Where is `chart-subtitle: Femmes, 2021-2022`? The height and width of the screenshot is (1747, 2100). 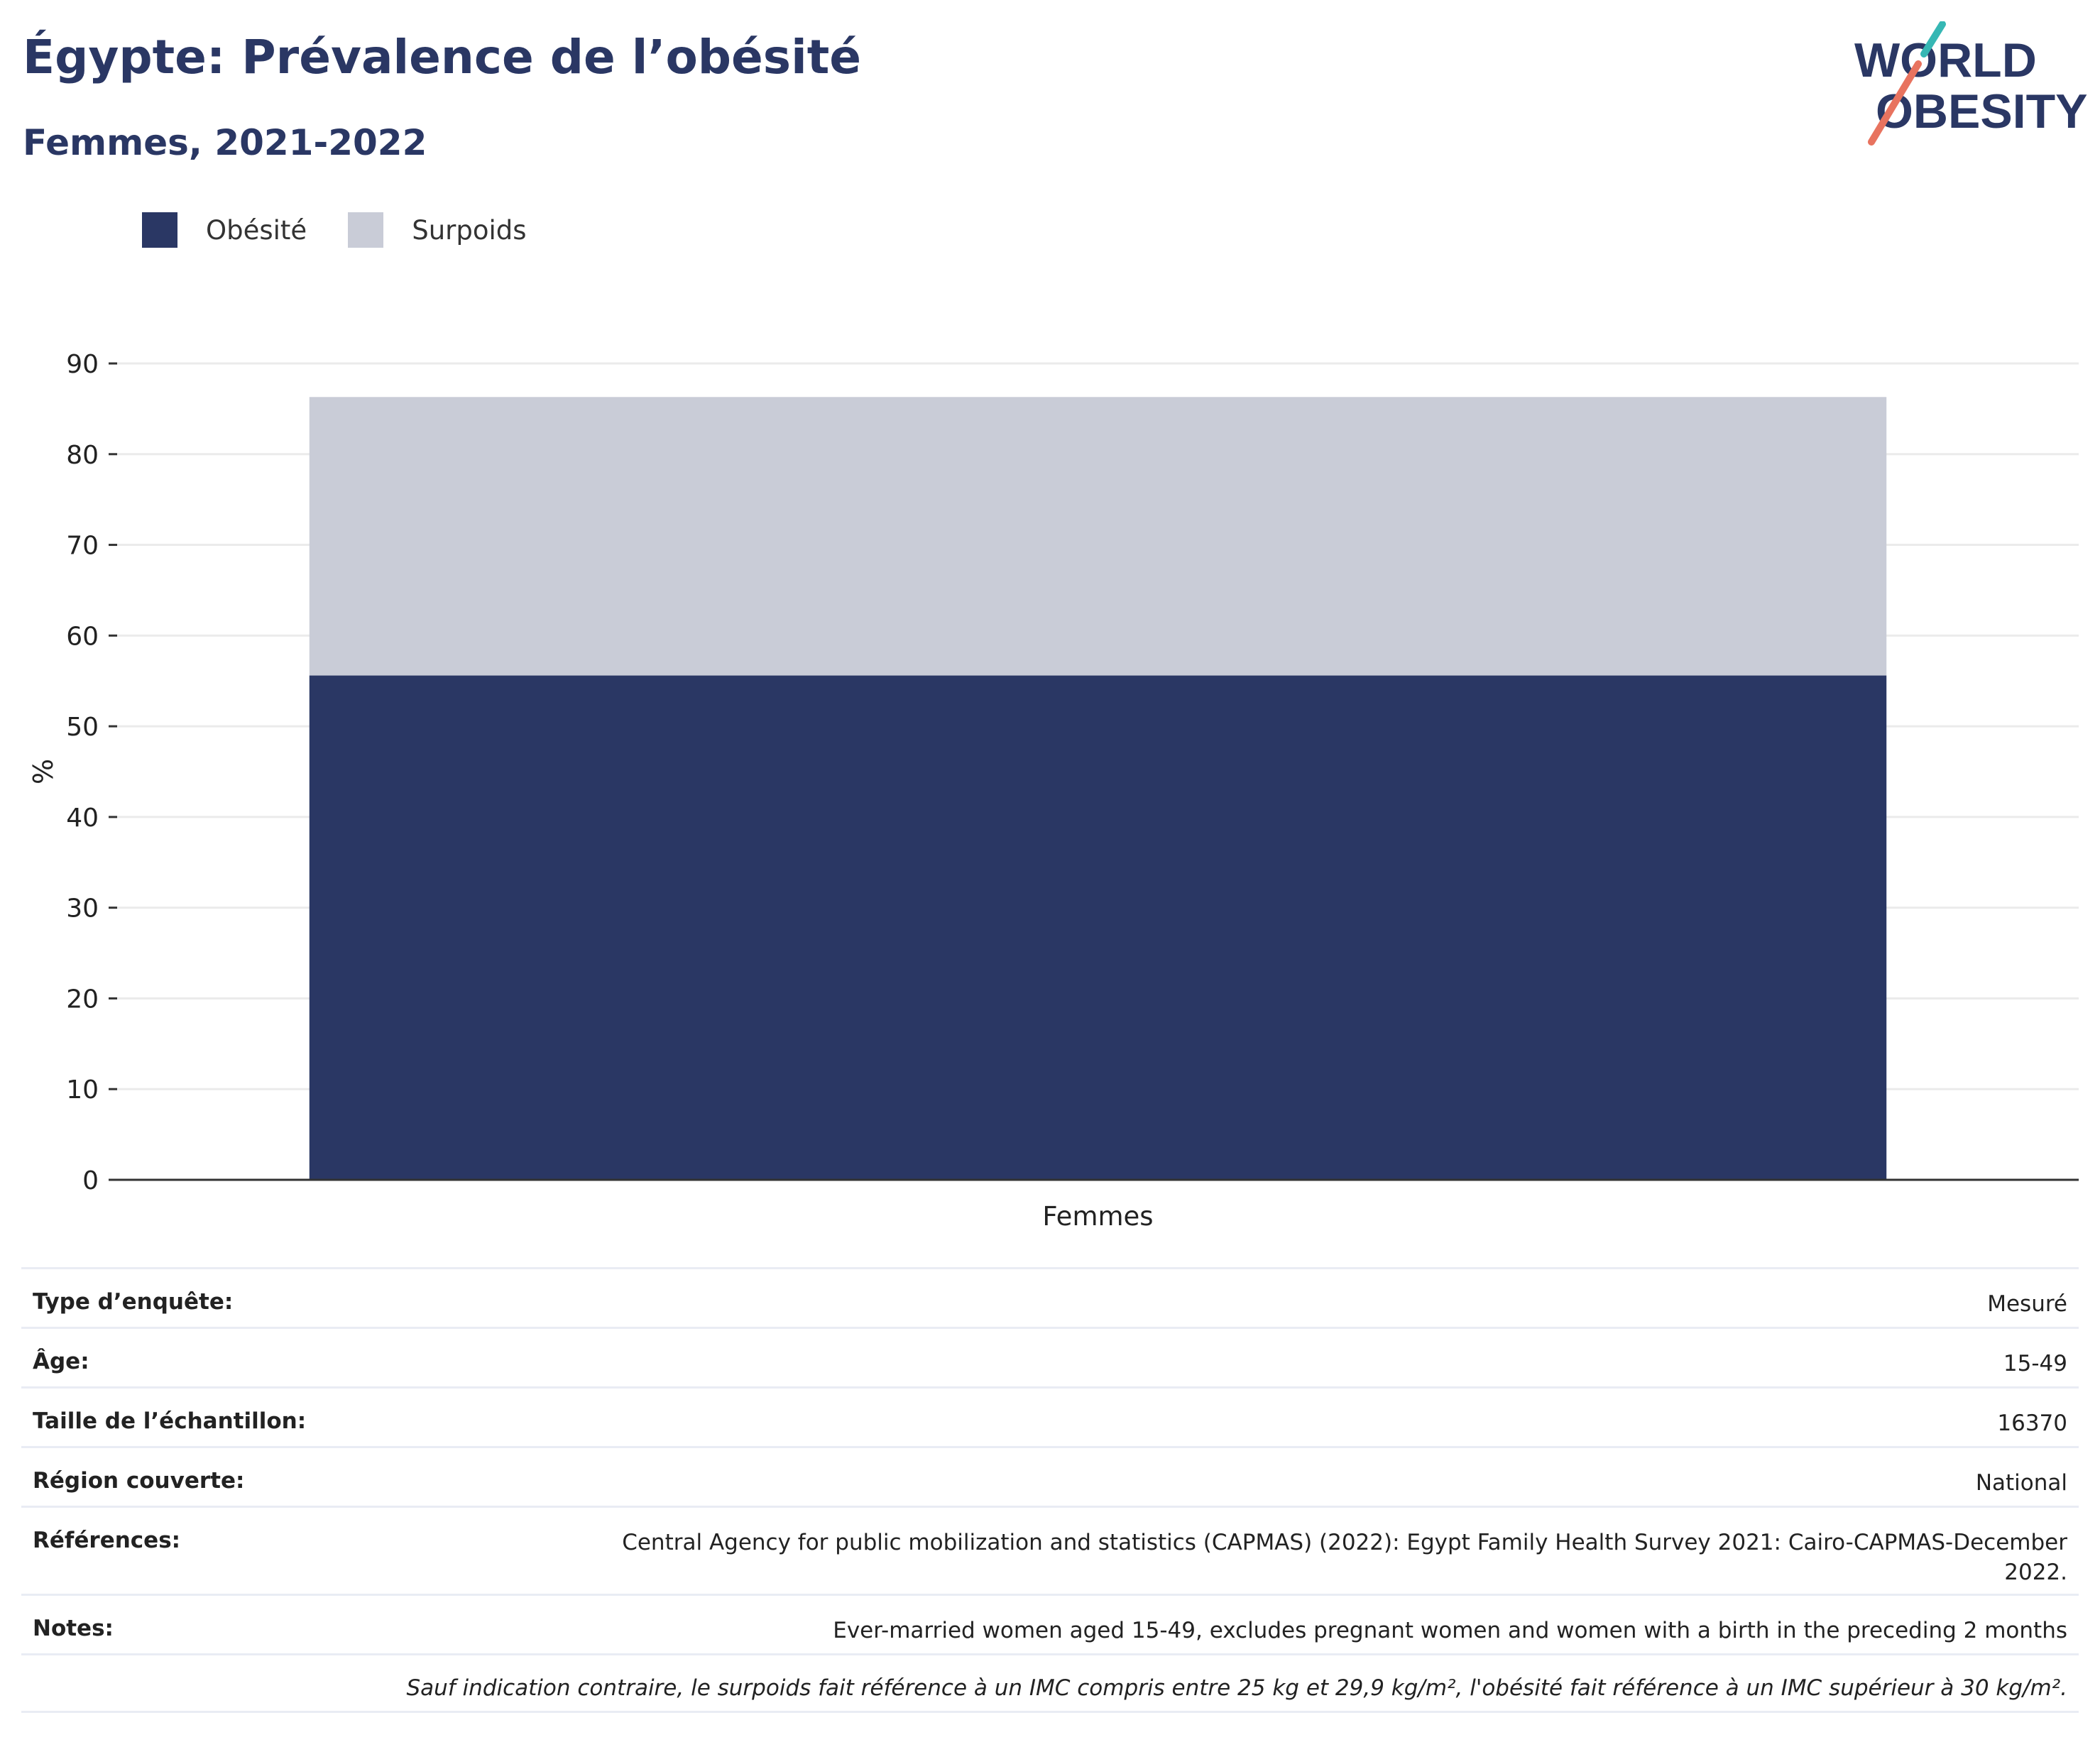
chart-subtitle: Femmes, 2021-2022 is located at coordinates (225, 142).